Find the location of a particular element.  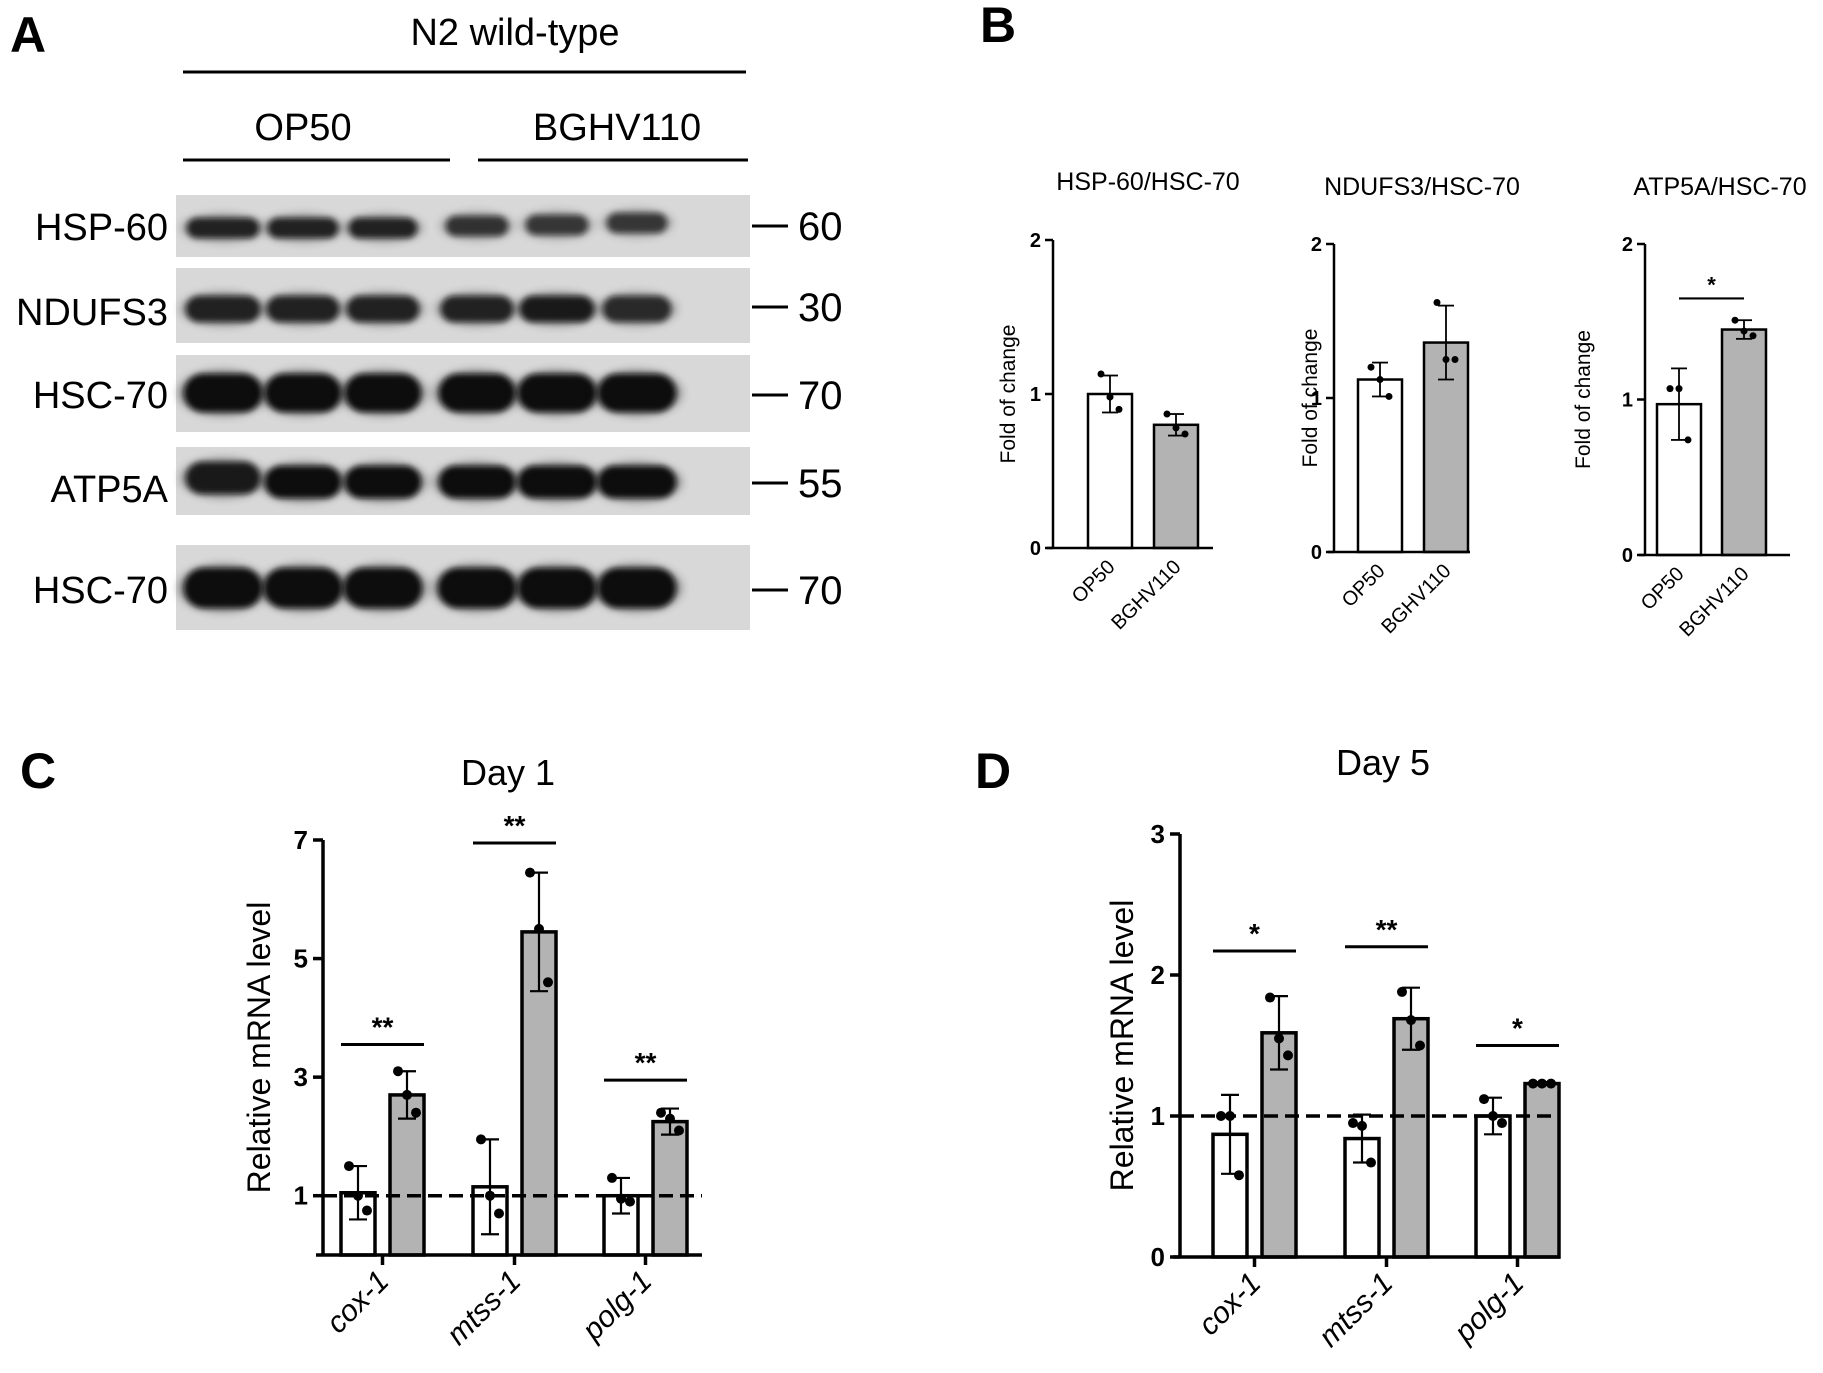

protein-label-ndufs3: NDUFS3 is located at coordinates (92, 313).